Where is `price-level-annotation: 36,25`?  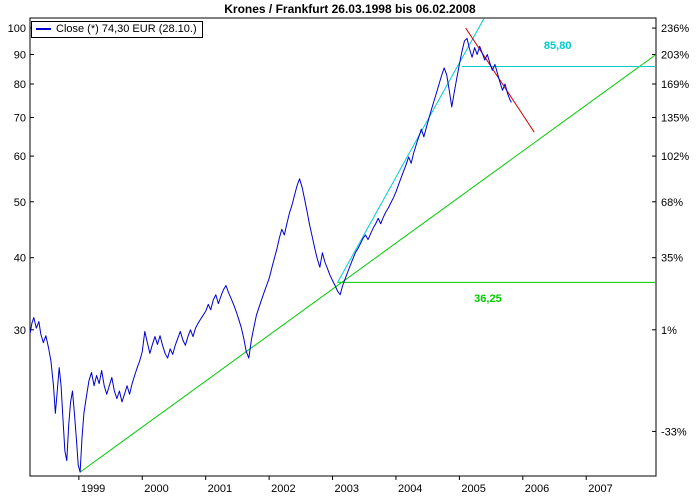 price-level-annotation: 36,25 is located at coordinates (488, 299).